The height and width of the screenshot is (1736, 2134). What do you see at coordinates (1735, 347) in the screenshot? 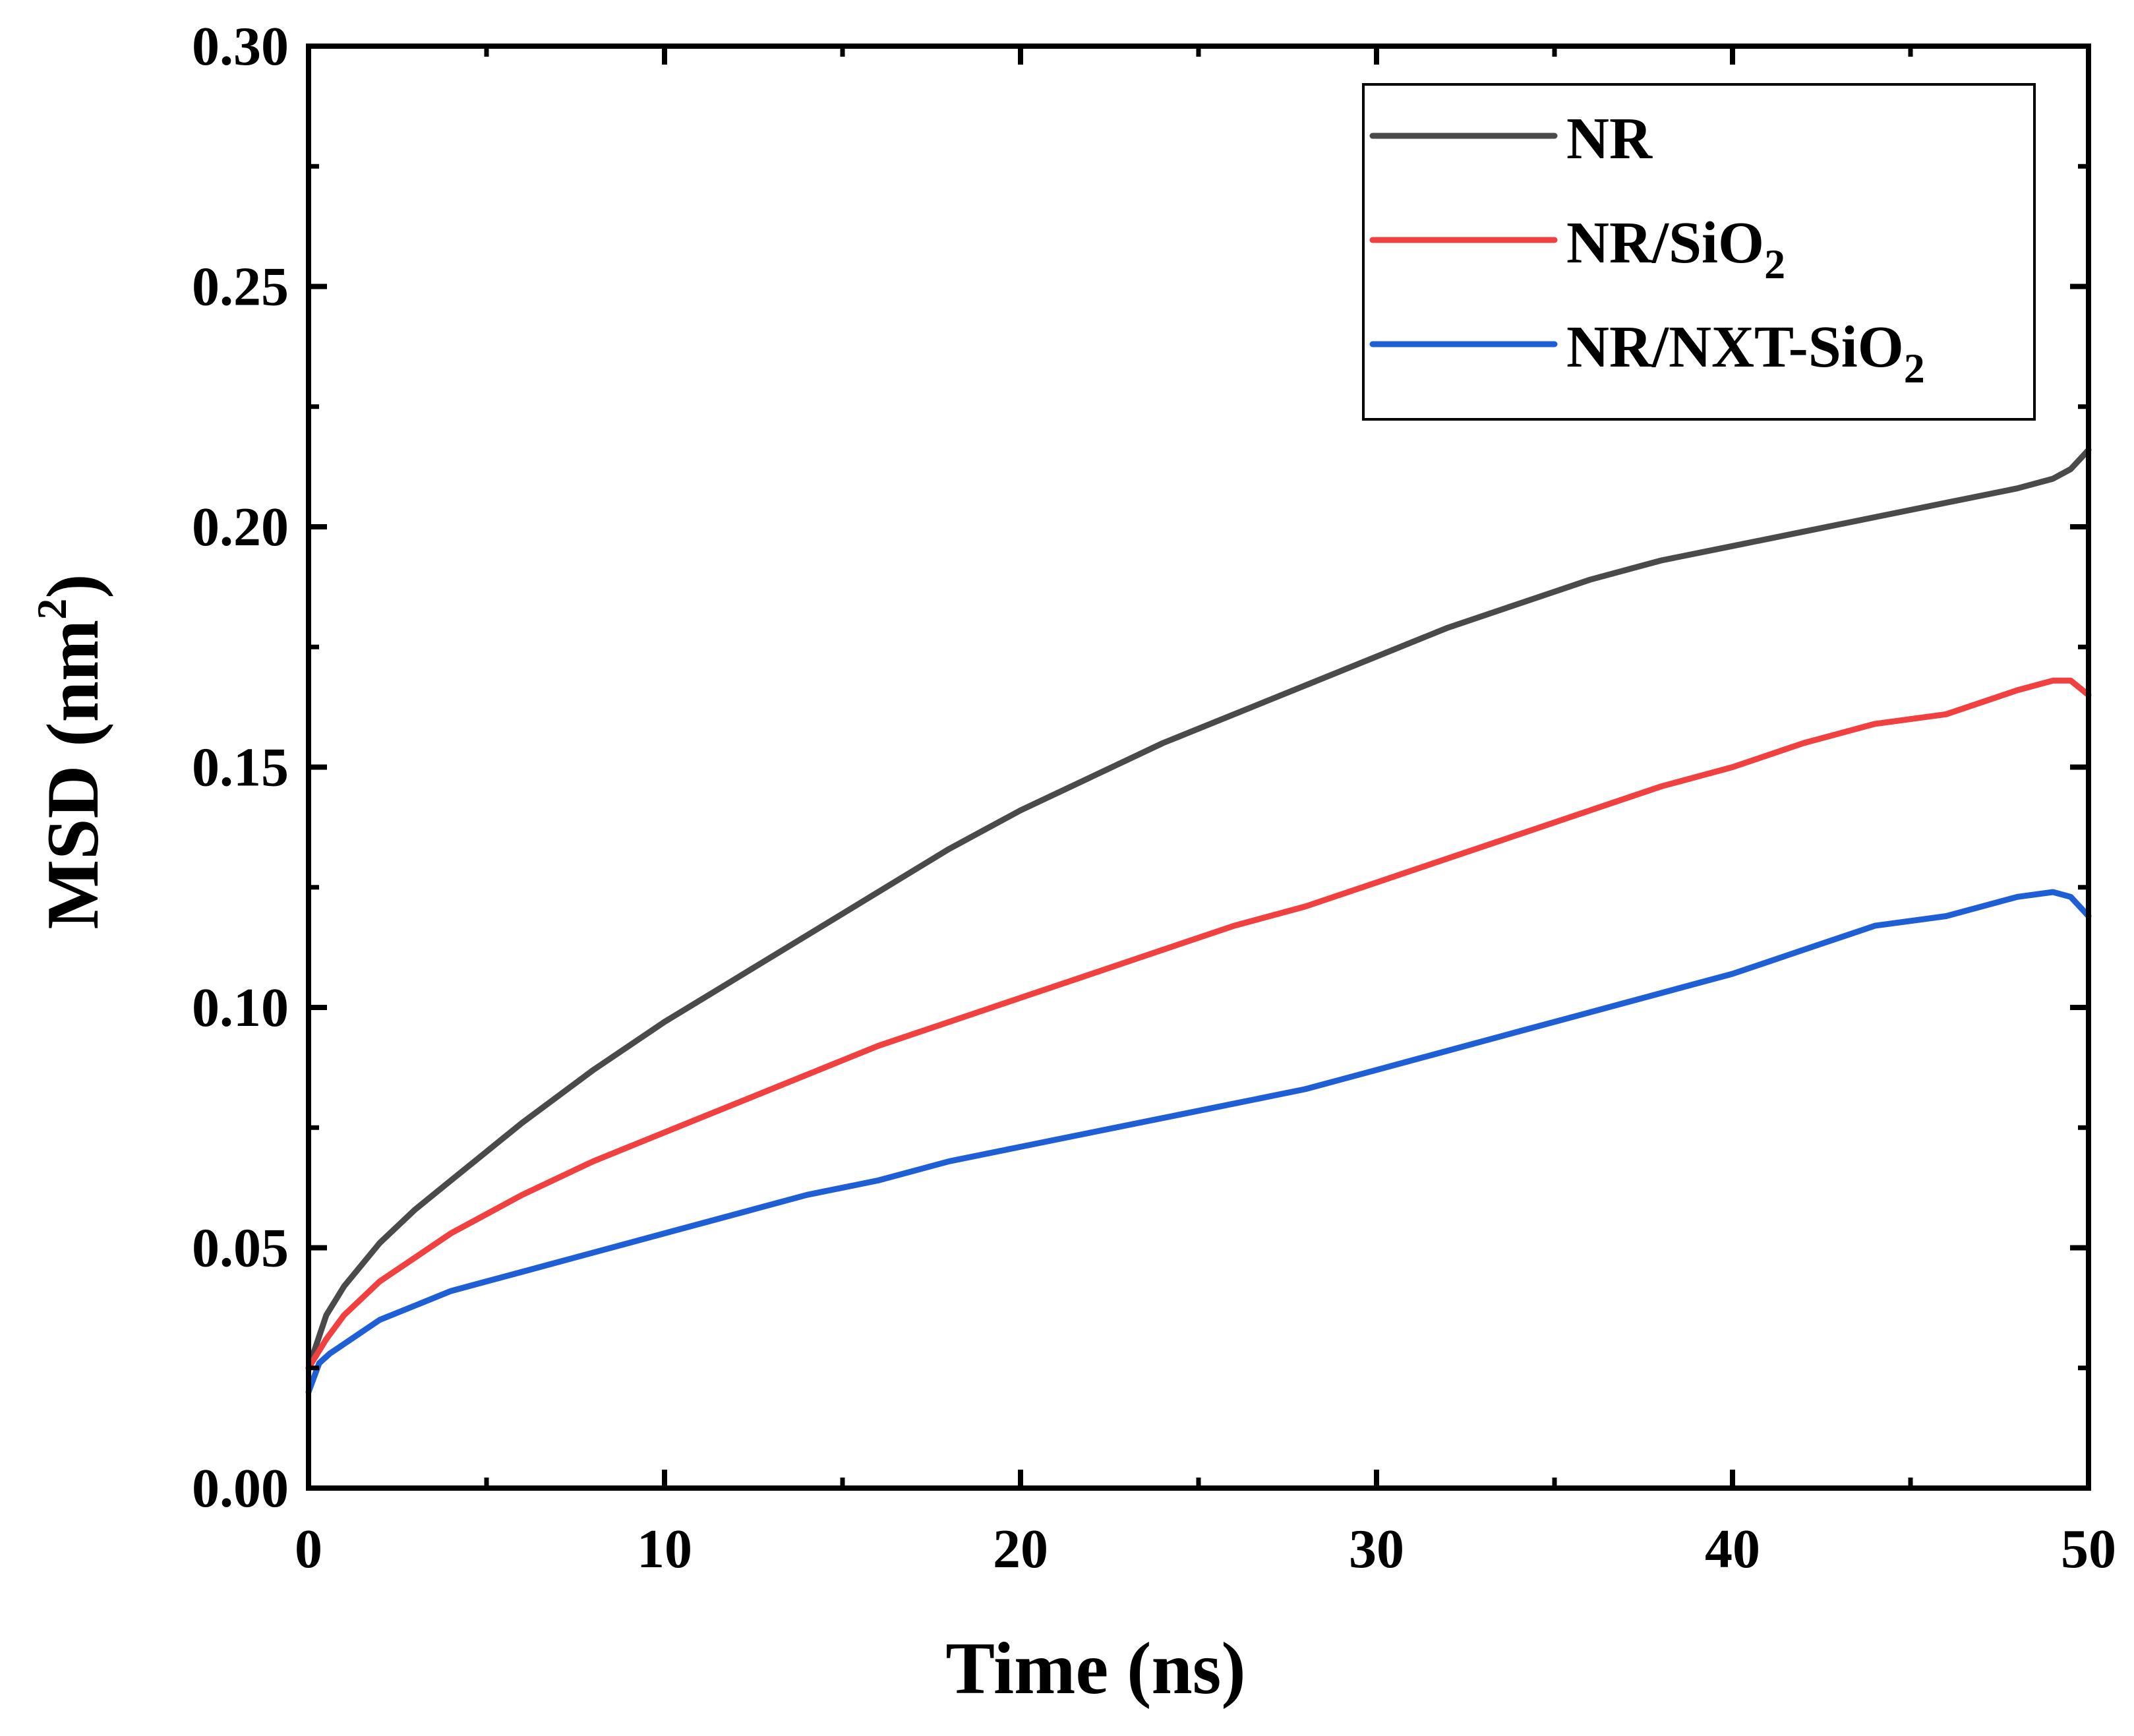
I see `legend-label-main: NR/NXT-SiO` at bounding box center [1735, 347].